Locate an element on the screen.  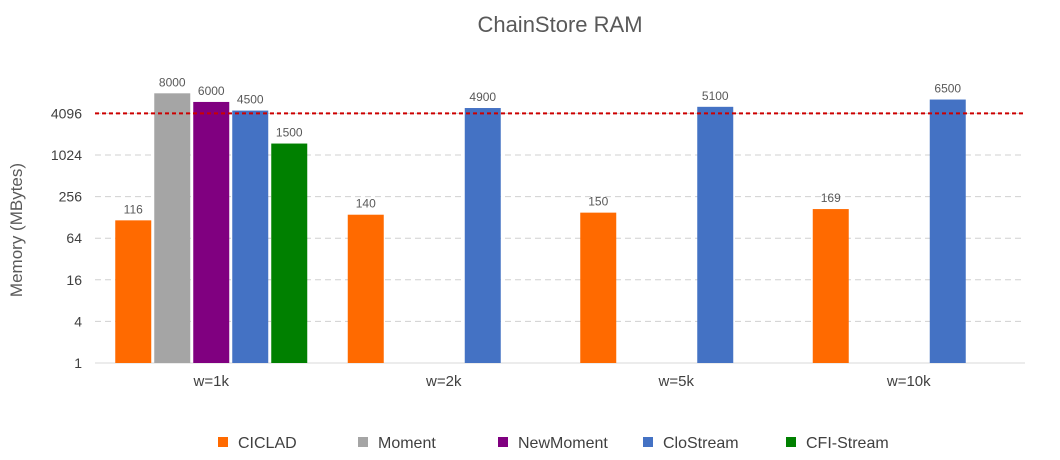
legend-label: Moment is located at coordinates (407, 443).